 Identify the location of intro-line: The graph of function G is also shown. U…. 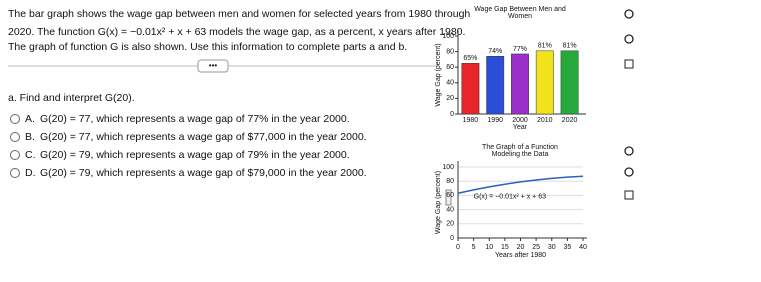
(207, 47).